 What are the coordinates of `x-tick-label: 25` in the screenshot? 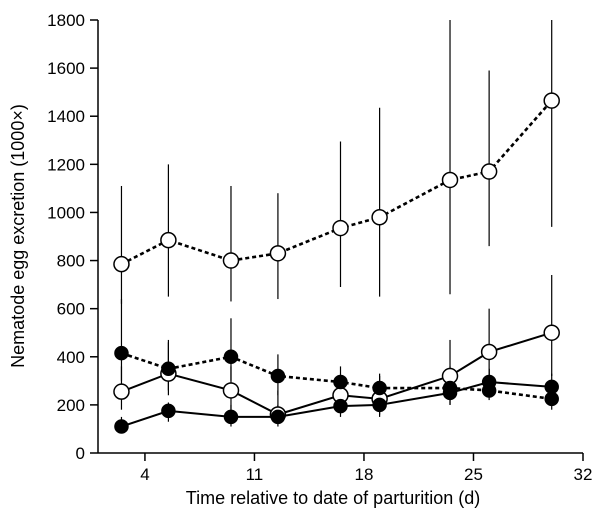 It's located at (473, 474).